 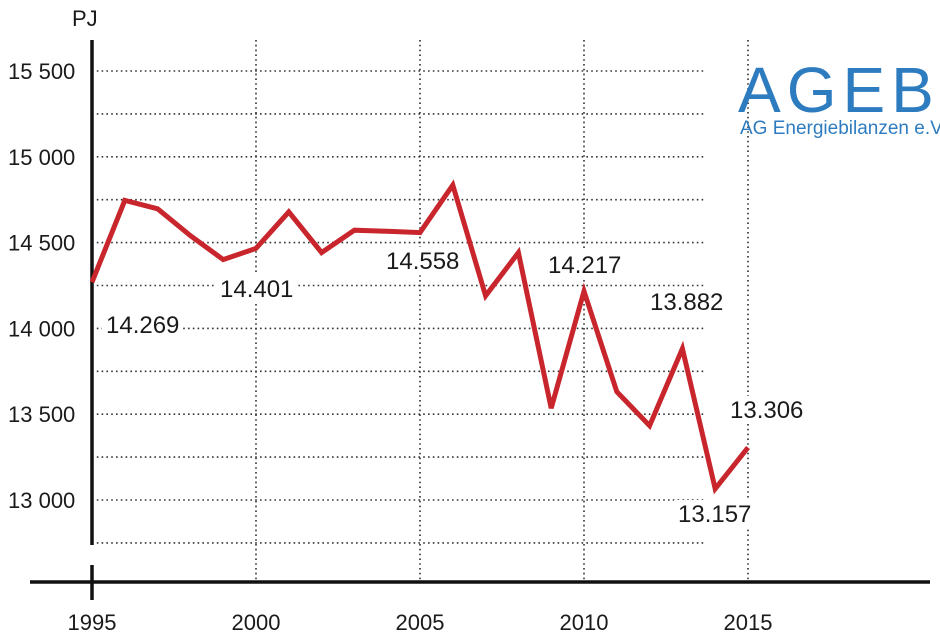 What do you see at coordinates (41, 71) in the screenshot?
I see `y-tick-label: 15 500` at bounding box center [41, 71].